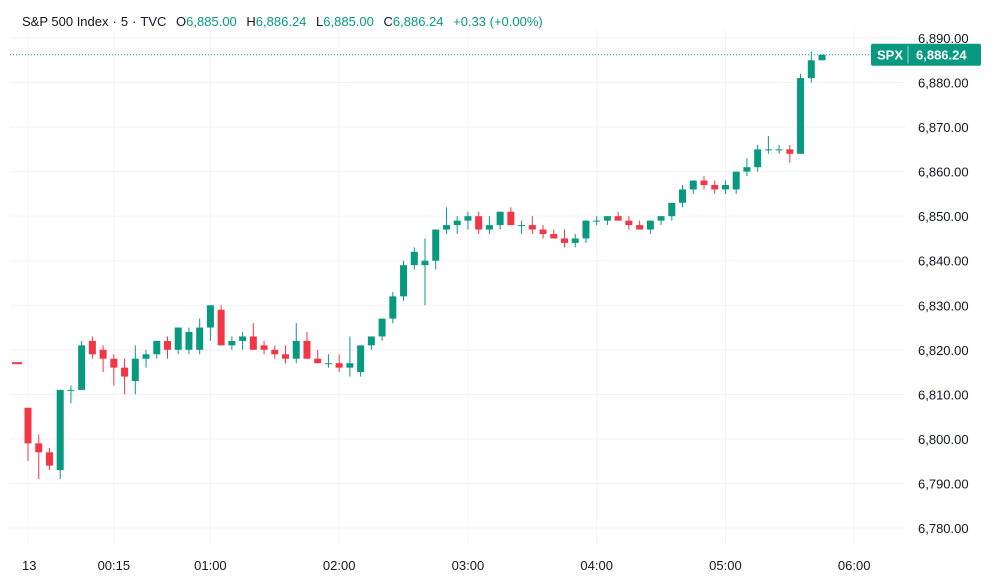  What do you see at coordinates (320, 21) in the screenshot?
I see `low-label: L` at bounding box center [320, 21].